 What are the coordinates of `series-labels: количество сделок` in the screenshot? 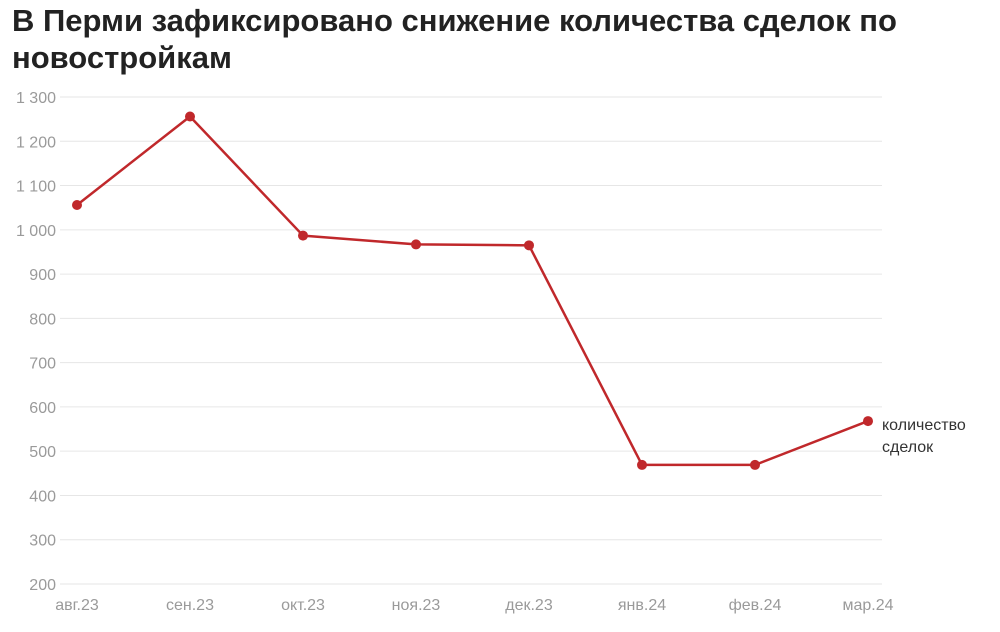 It's located at (924, 436).